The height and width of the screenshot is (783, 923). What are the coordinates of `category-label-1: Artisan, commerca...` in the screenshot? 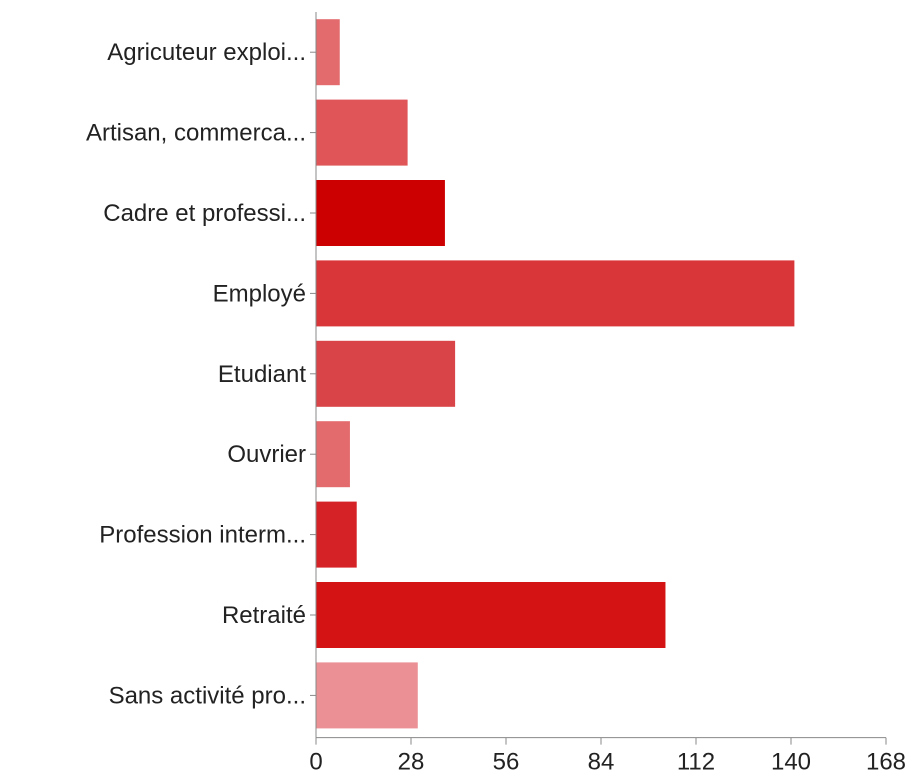 It's located at (196, 133).